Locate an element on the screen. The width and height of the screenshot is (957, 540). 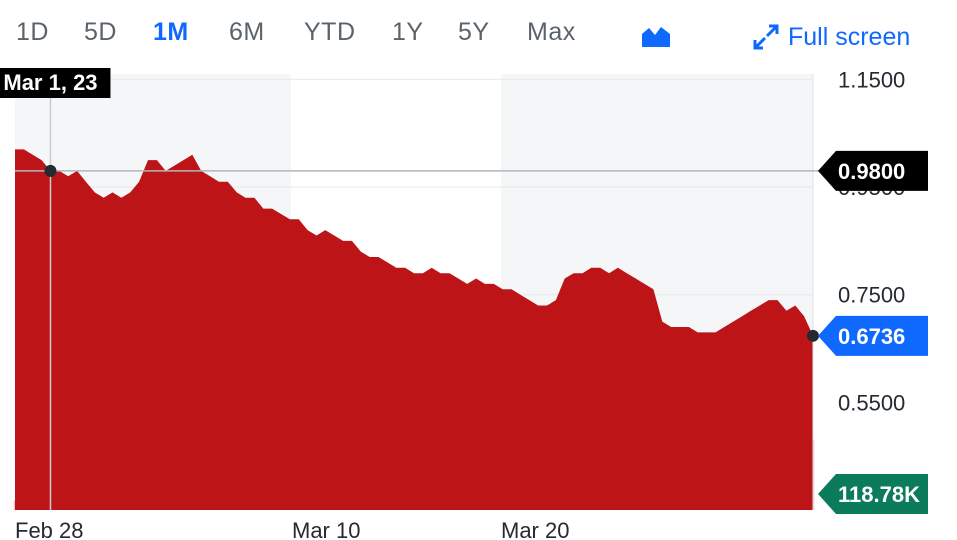
x-tick-label: Mar 20 is located at coordinates (535, 529).